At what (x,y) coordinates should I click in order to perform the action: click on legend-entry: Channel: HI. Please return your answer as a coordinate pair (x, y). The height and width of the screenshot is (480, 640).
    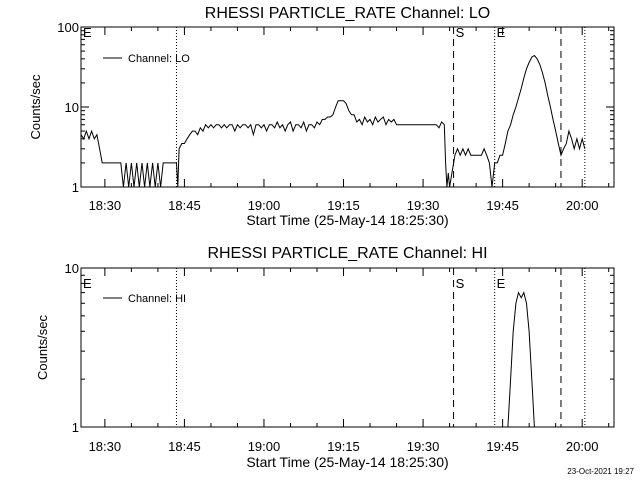
    Looking at the image, I should click on (157, 299).